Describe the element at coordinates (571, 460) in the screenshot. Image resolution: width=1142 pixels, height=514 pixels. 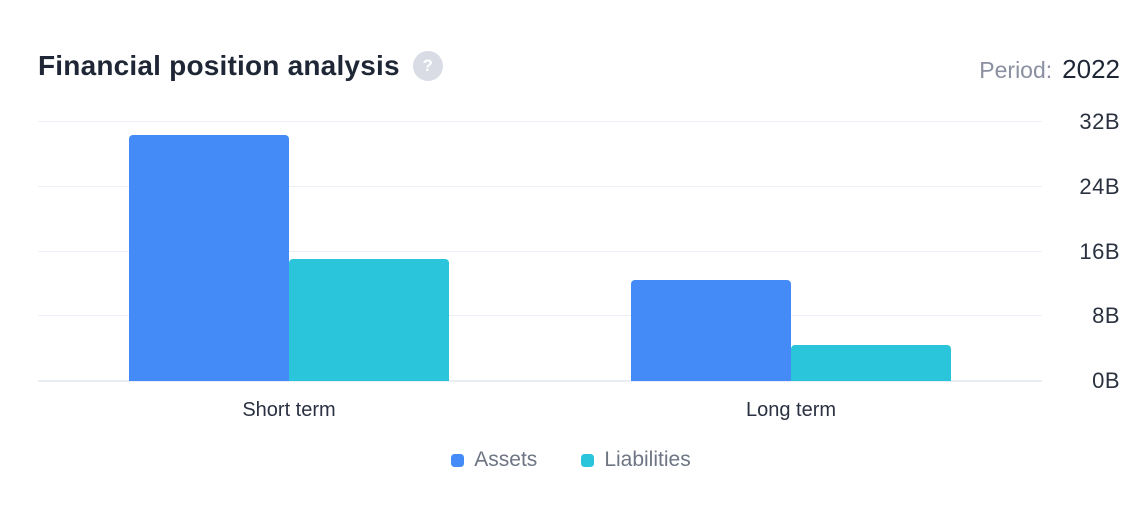
I see `legend: Assets Liabilities` at that location.